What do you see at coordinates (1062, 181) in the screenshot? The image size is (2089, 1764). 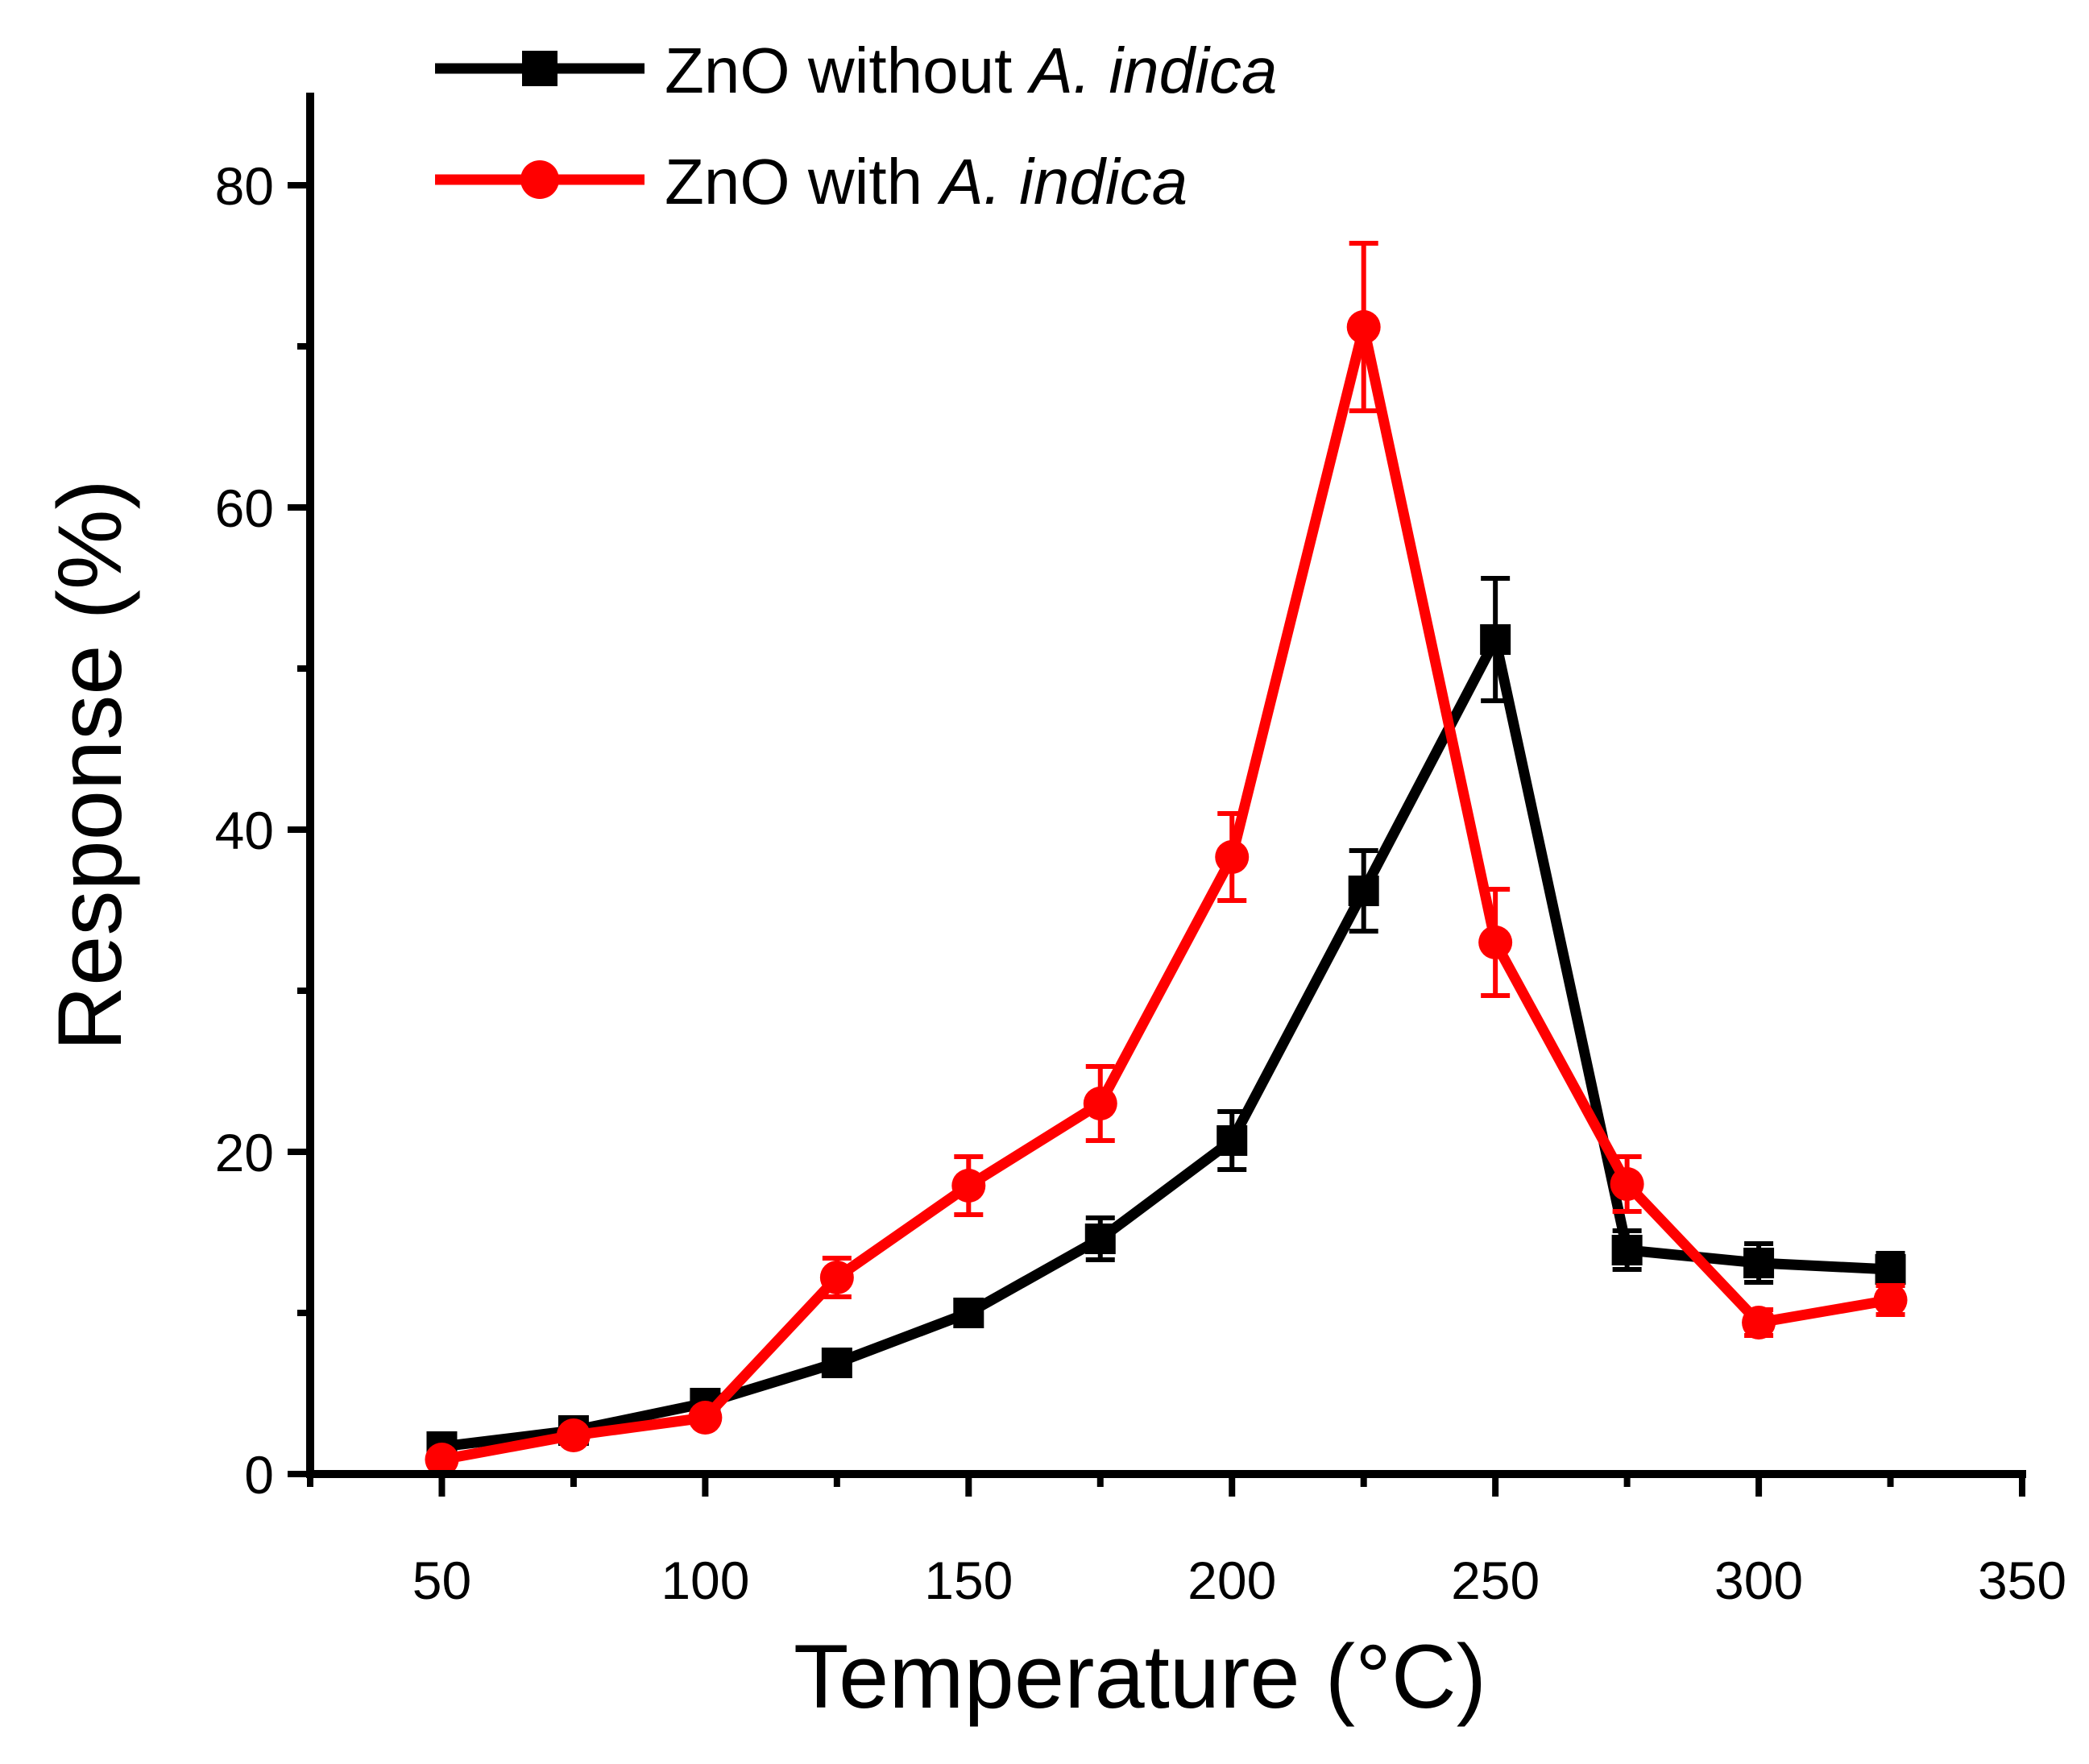 I see `legend-label-with-italic: A. indica` at bounding box center [1062, 181].